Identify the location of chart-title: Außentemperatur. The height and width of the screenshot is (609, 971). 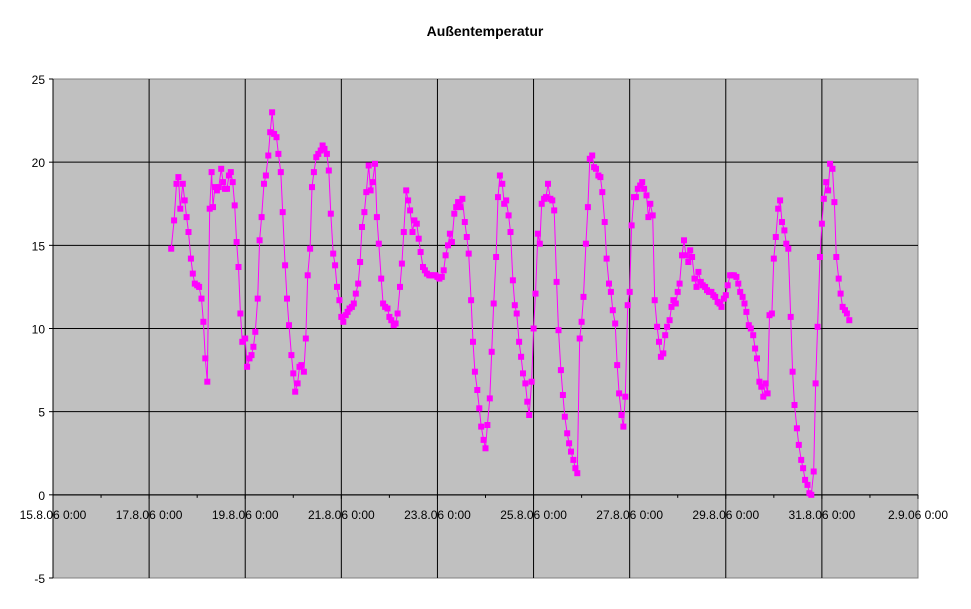
(485, 31).